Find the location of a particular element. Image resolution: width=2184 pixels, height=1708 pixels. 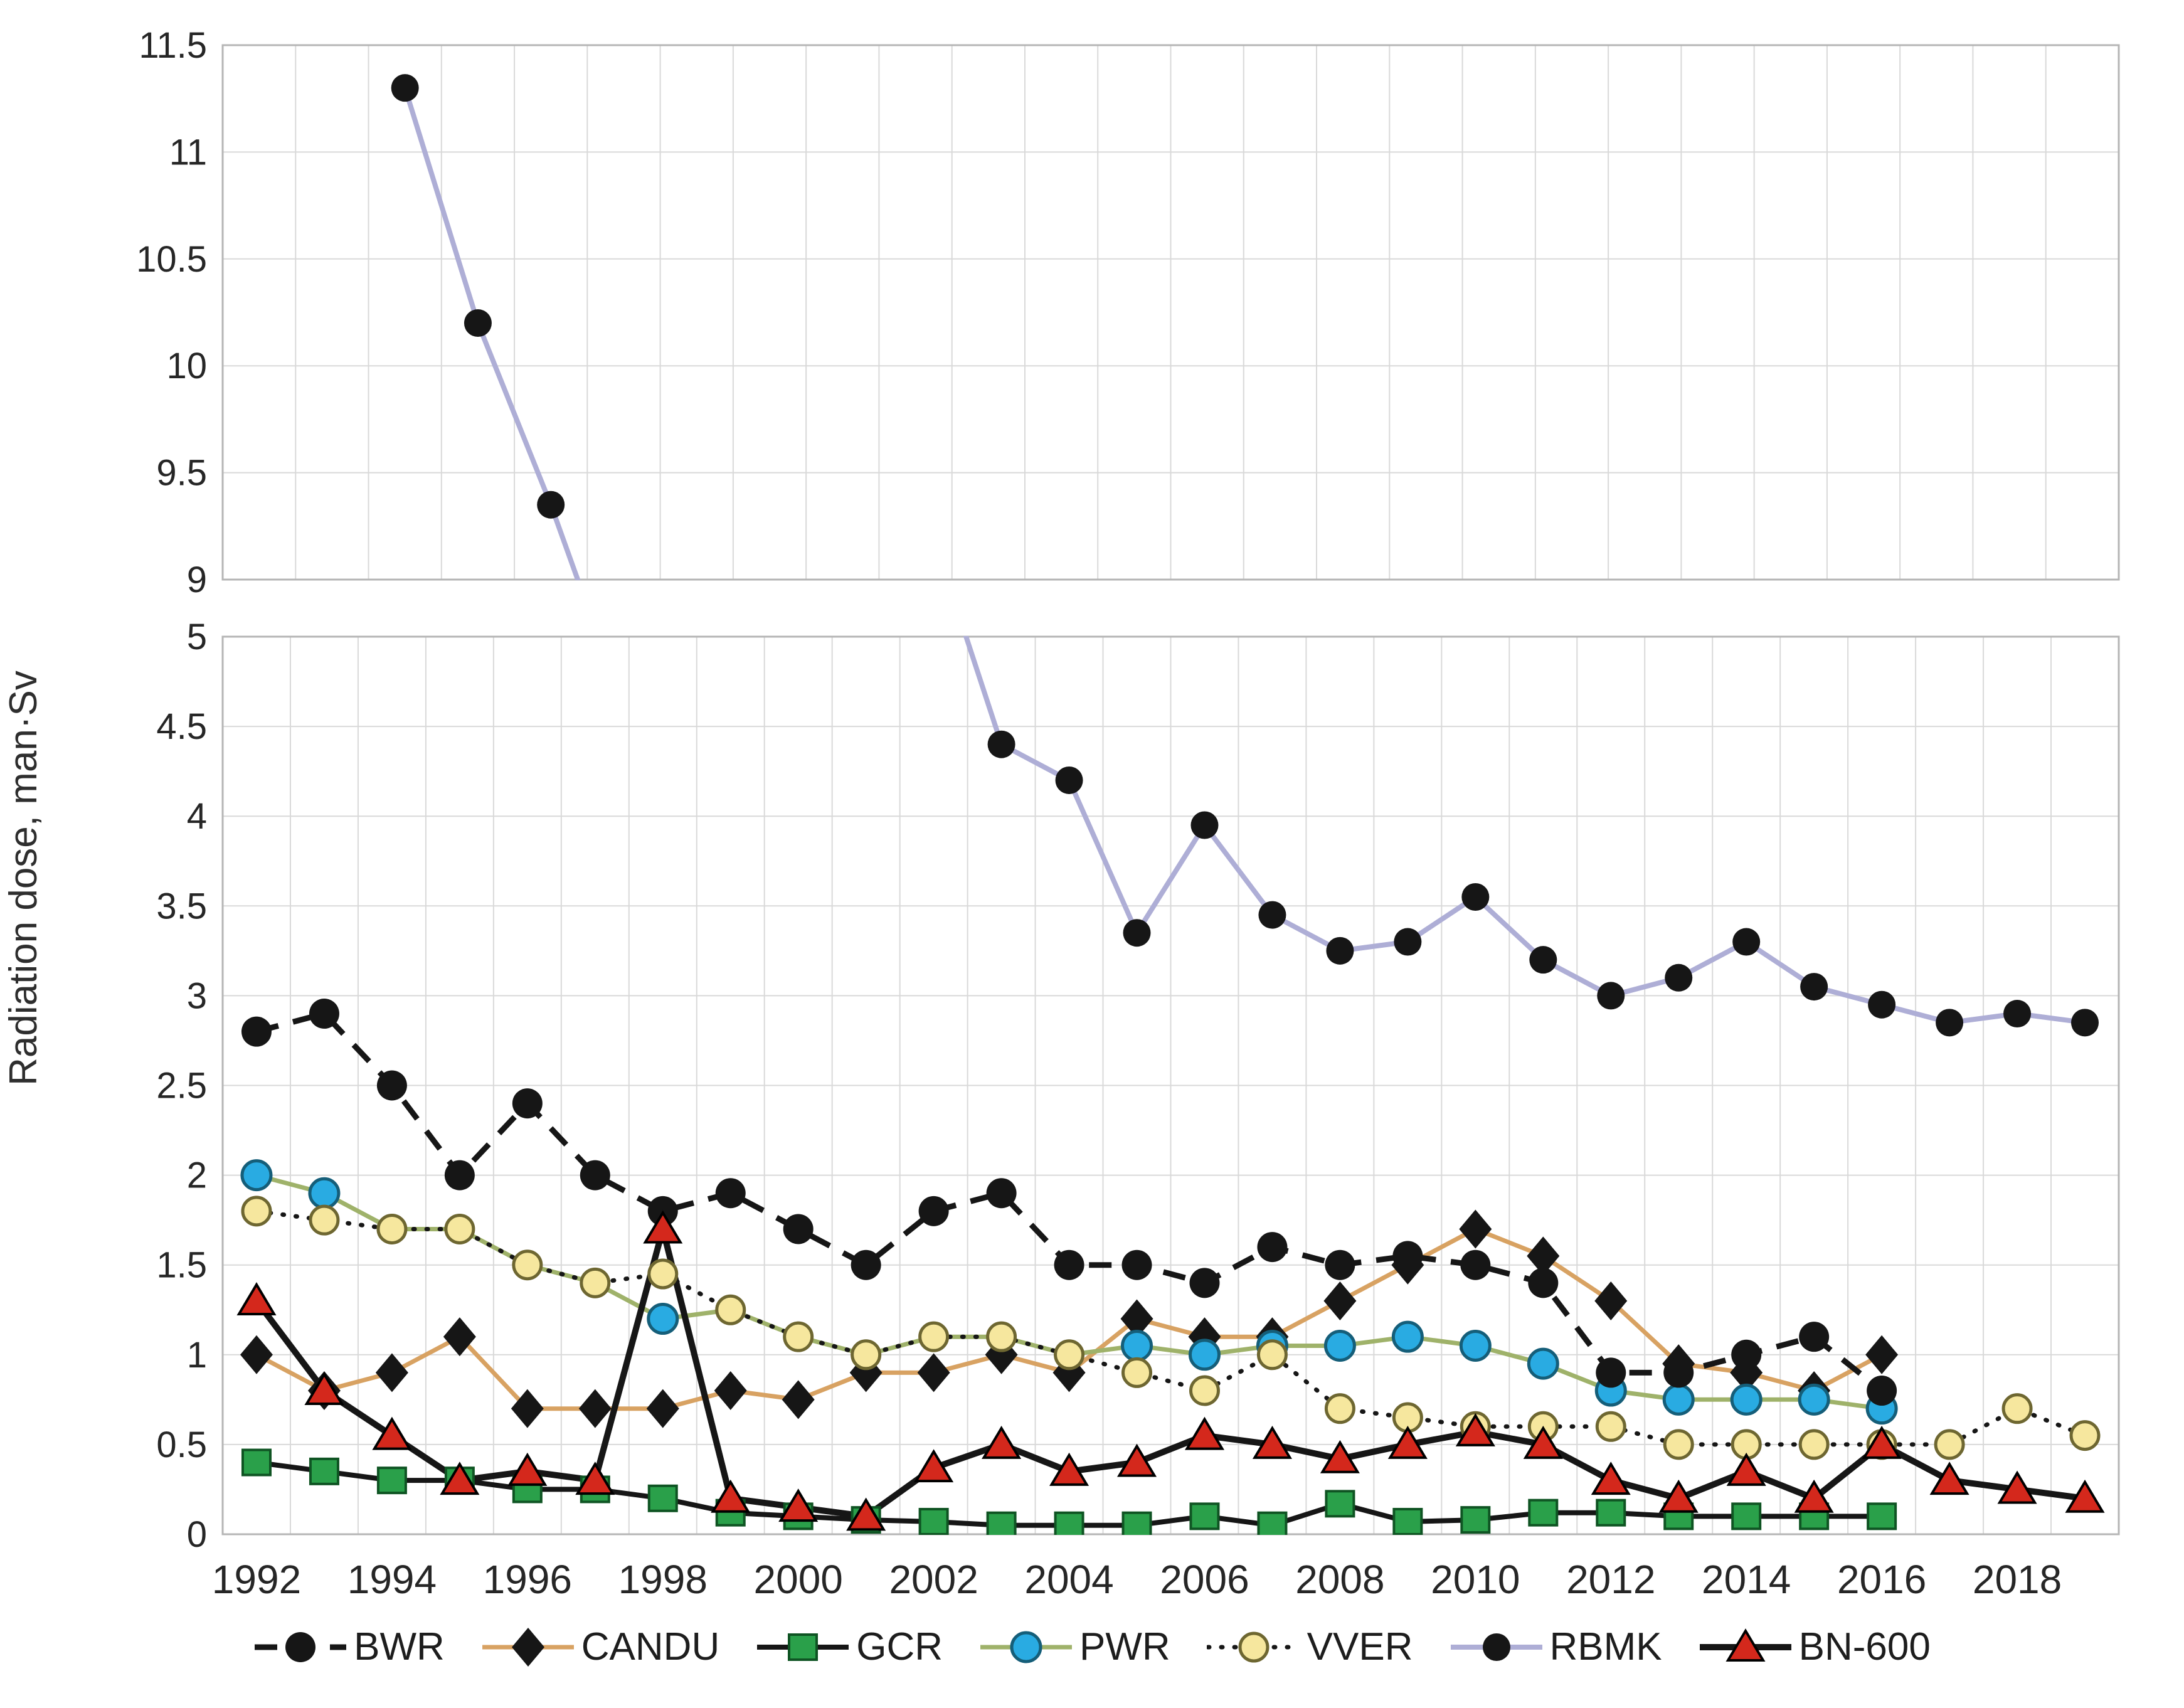

y-tick-label-bottom: 3 is located at coordinates (197, 995).